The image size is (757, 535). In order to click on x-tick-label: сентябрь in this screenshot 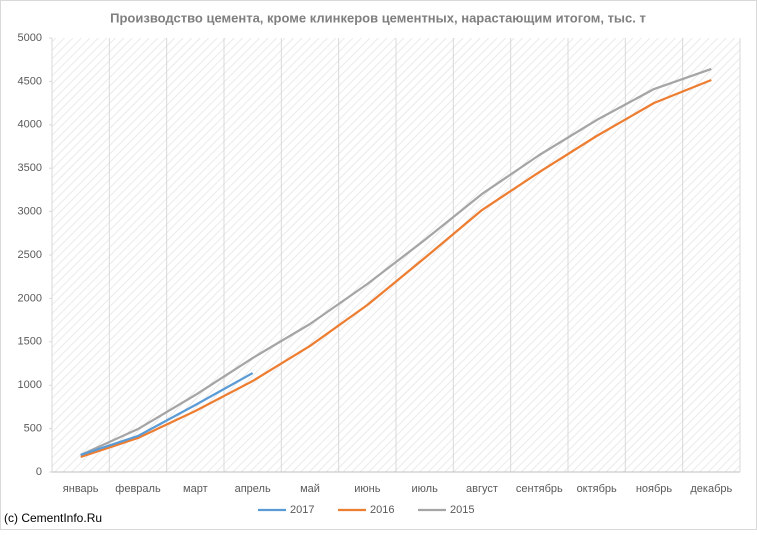, I will do `click(539, 489)`.